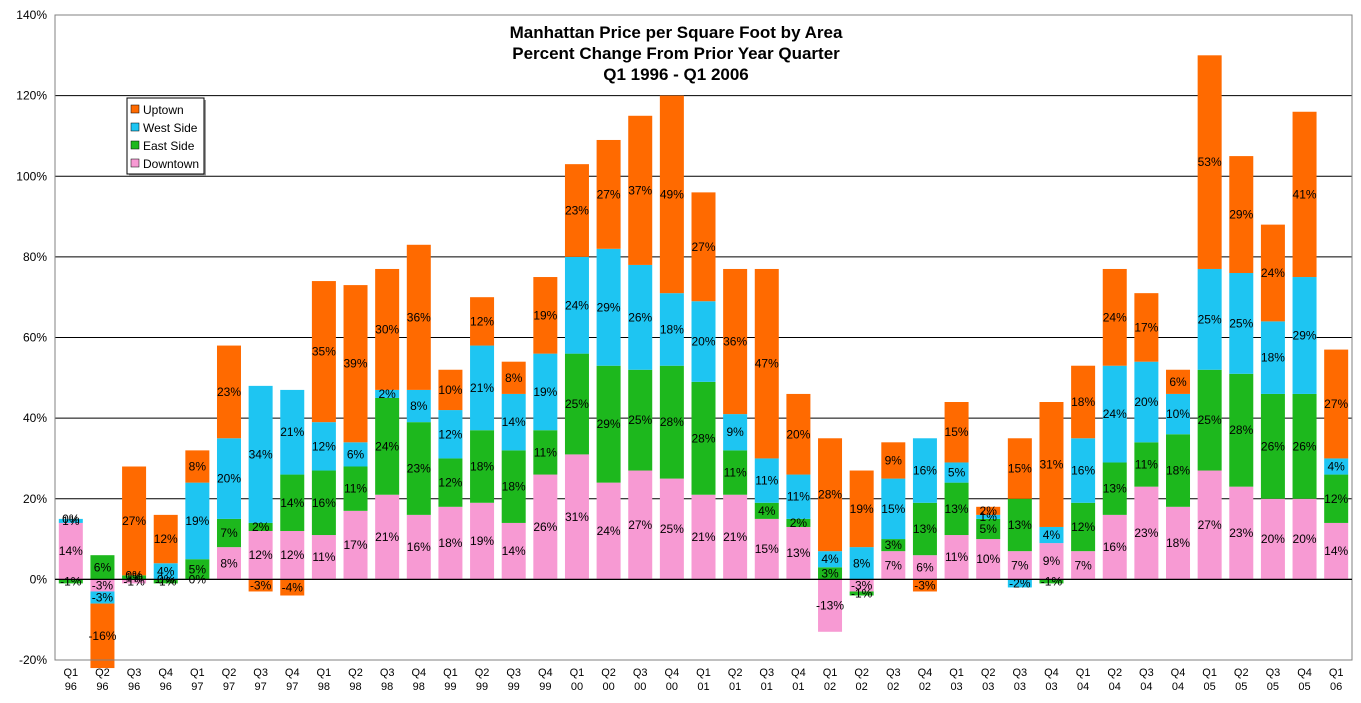  I want to click on data-label: 21%, so click(735, 537).